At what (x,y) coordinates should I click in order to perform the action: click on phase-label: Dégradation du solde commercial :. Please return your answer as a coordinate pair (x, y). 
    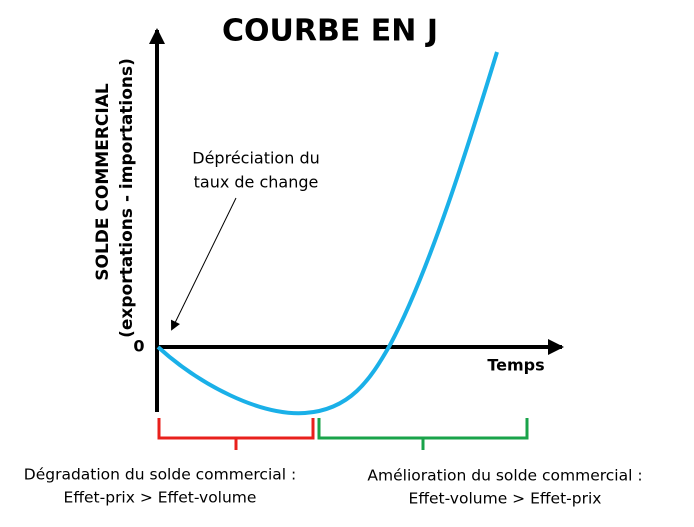
    Looking at the image, I should click on (160, 475).